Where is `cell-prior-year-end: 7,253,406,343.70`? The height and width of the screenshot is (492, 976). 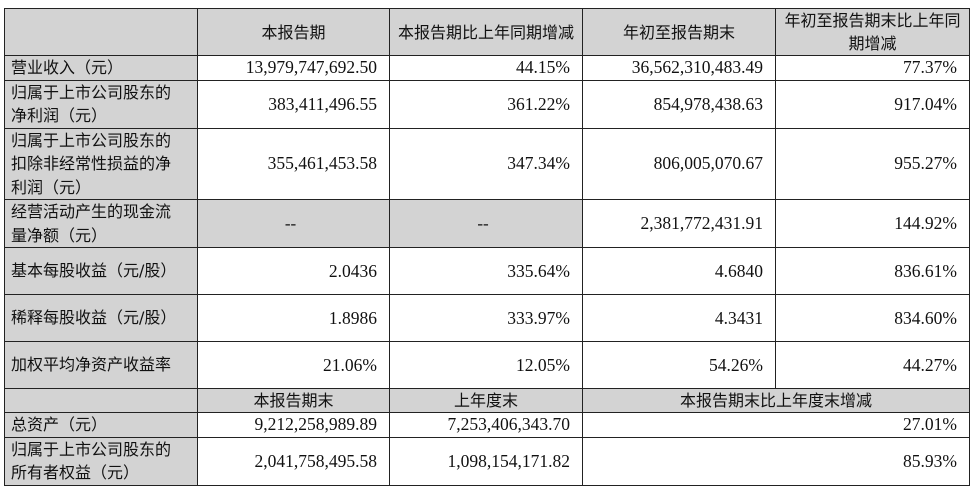
cell-prior-year-end: 7,253,406,343.70 is located at coordinates (486, 425).